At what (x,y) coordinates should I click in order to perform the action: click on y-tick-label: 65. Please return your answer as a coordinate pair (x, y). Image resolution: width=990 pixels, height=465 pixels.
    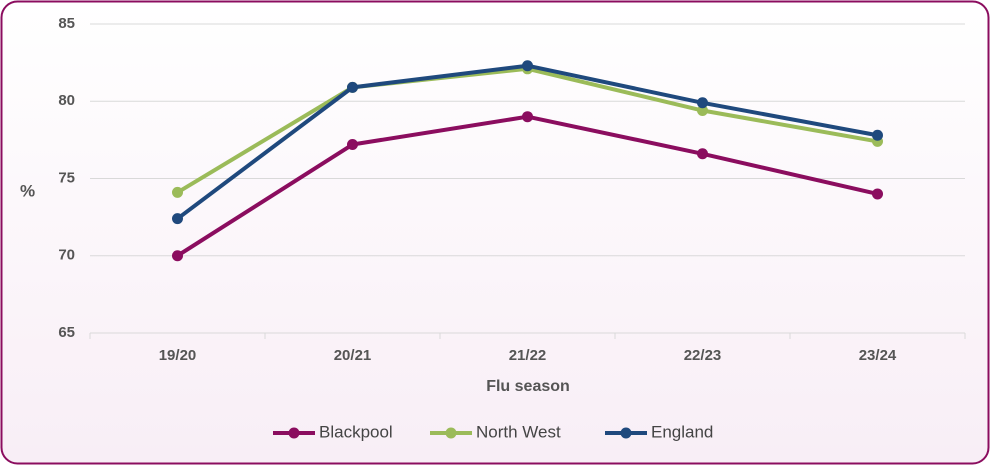
    Looking at the image, I should click on (66, 332).